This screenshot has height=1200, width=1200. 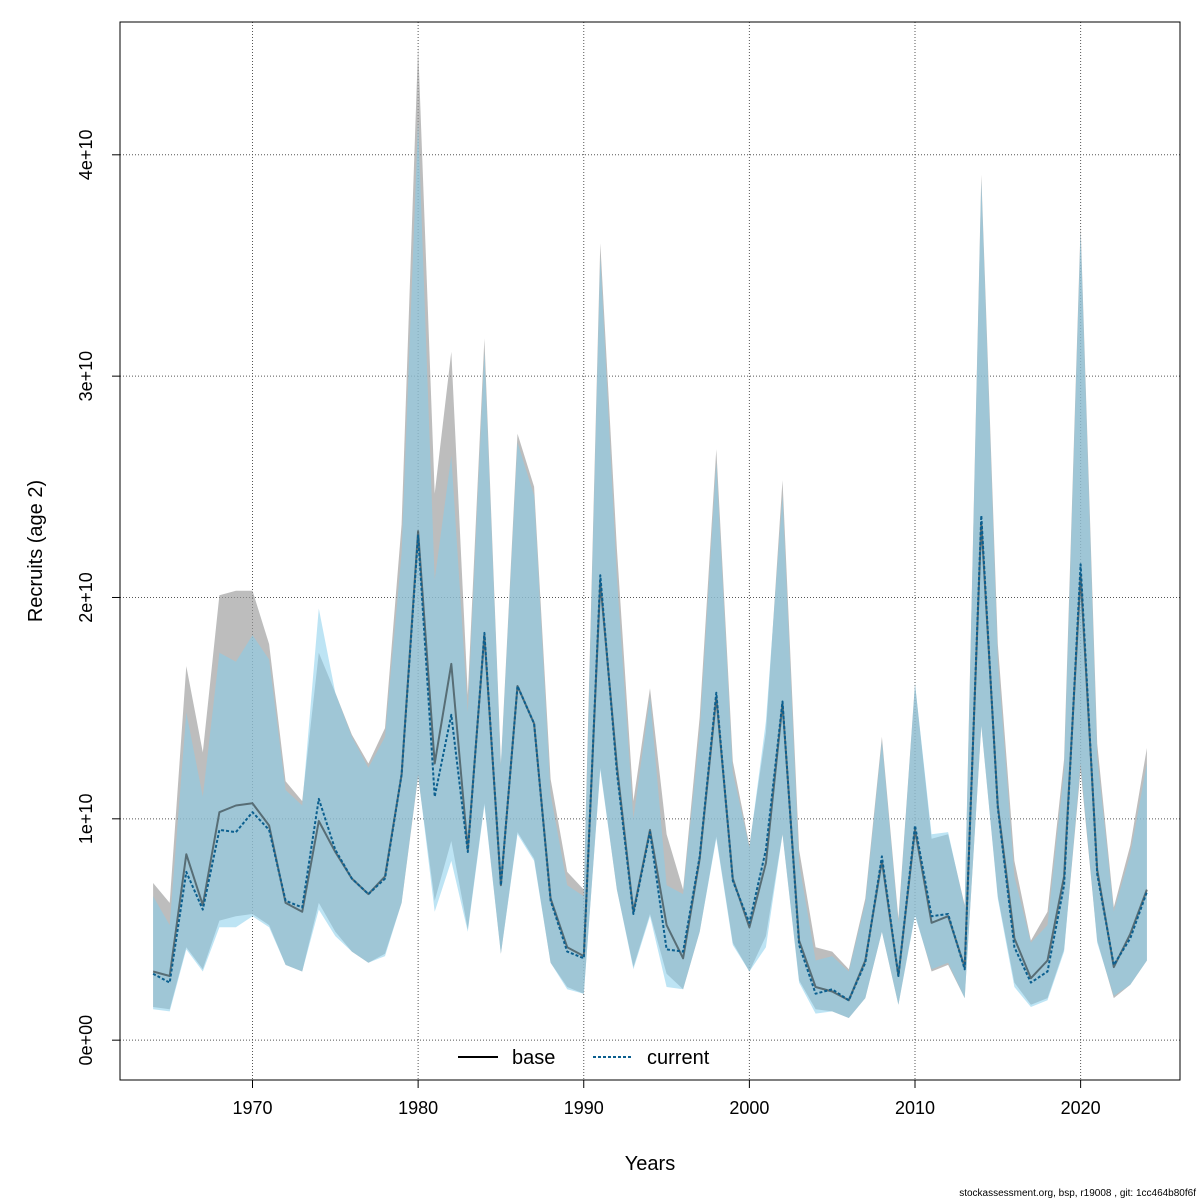 What do you see at coordinates (86, 155) in the screenshot?
I see `y-tick-label: 4e+10` at bounding box center [86, 155].